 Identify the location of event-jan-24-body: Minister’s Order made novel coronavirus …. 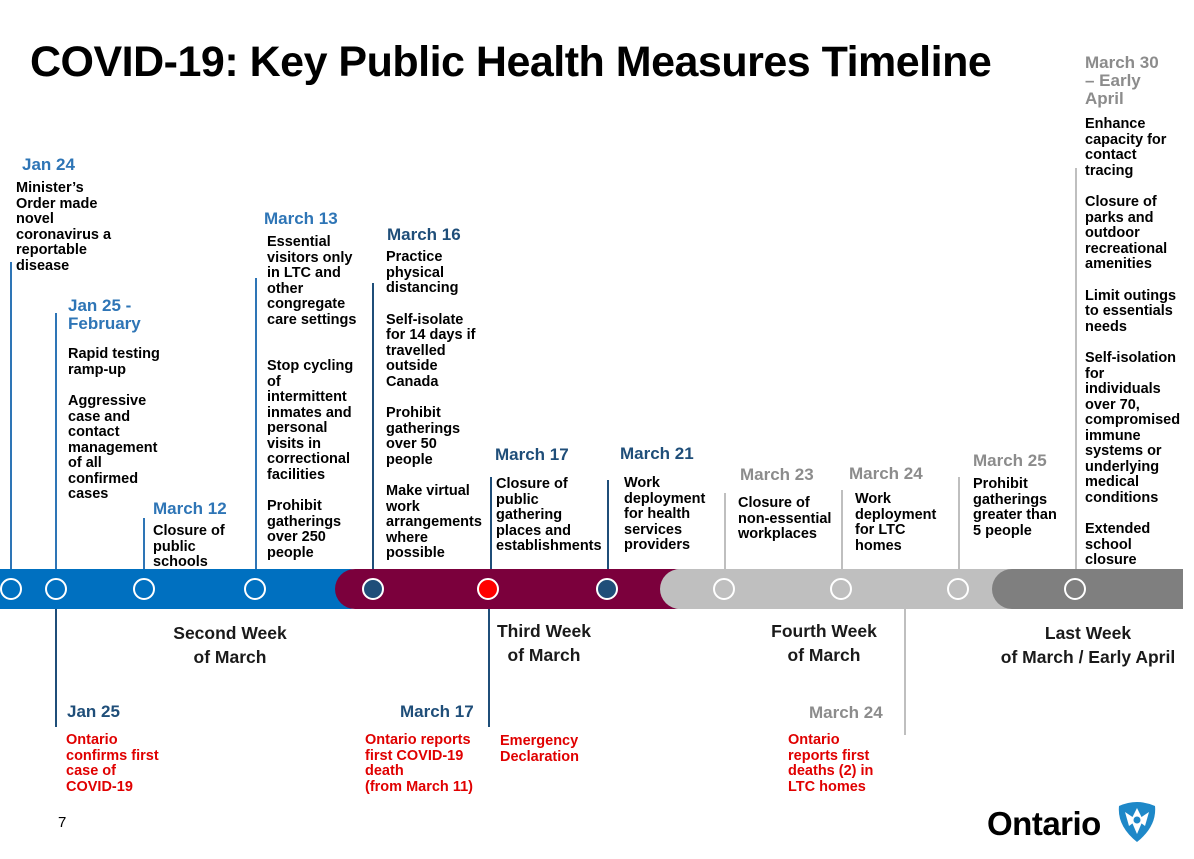
(71, 235).